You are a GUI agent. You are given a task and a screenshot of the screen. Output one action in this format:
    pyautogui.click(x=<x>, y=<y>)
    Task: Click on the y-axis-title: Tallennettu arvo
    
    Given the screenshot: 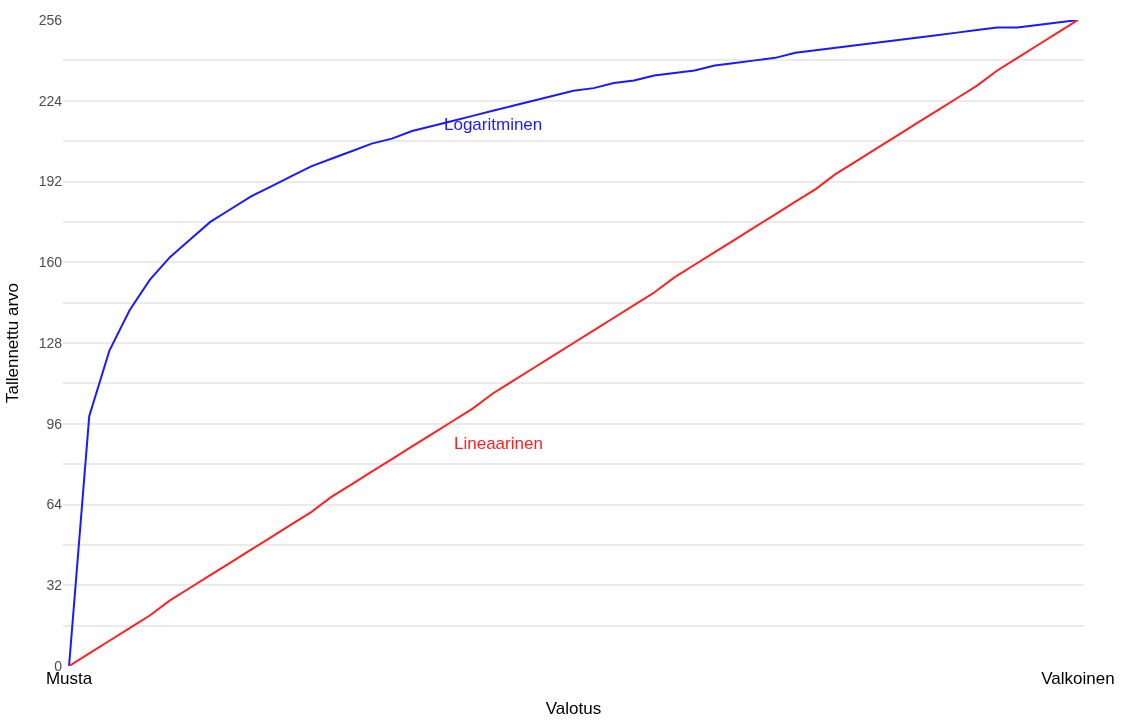 What is the action you would take?
    pyautogui.click(x=13, y=343)
    